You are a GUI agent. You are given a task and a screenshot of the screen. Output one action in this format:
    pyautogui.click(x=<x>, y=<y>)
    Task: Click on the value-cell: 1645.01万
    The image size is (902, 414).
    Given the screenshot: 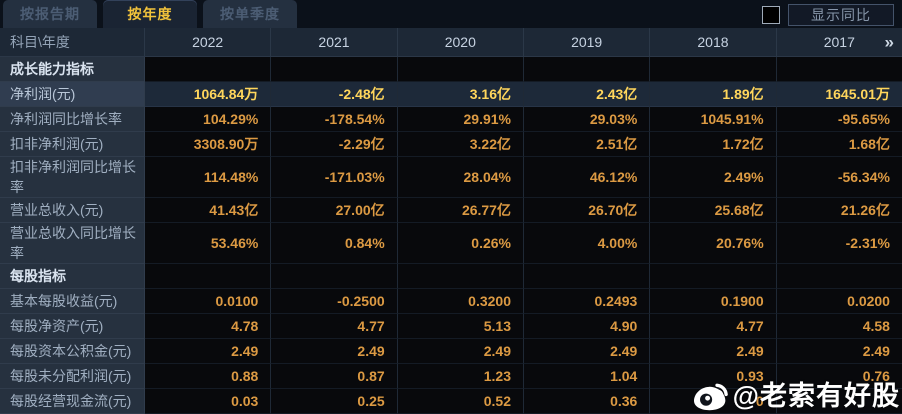 What is the action you would take?
    pyautogui.click(x=839, y=94)
    